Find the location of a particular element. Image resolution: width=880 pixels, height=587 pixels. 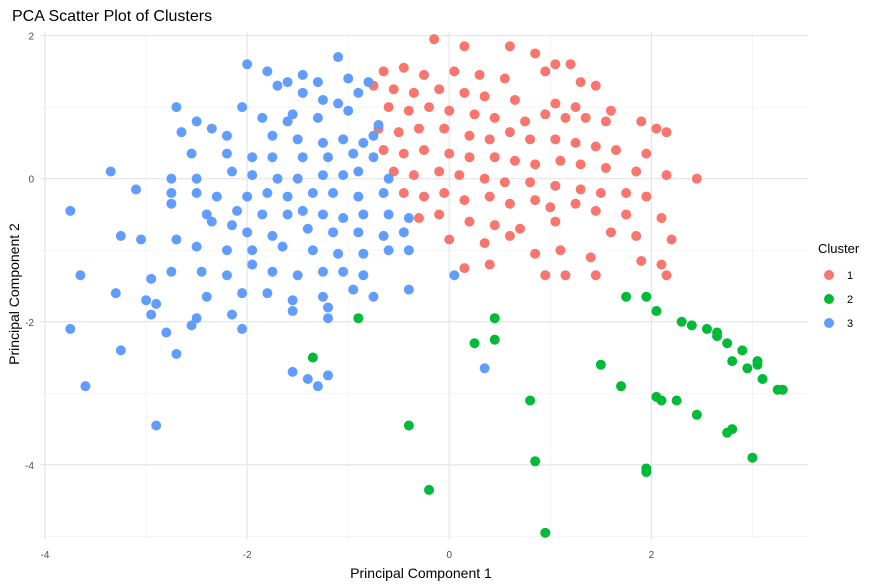

chart-title: PCA Scatter Plot of Clusters is located at coordinates (112, 16).